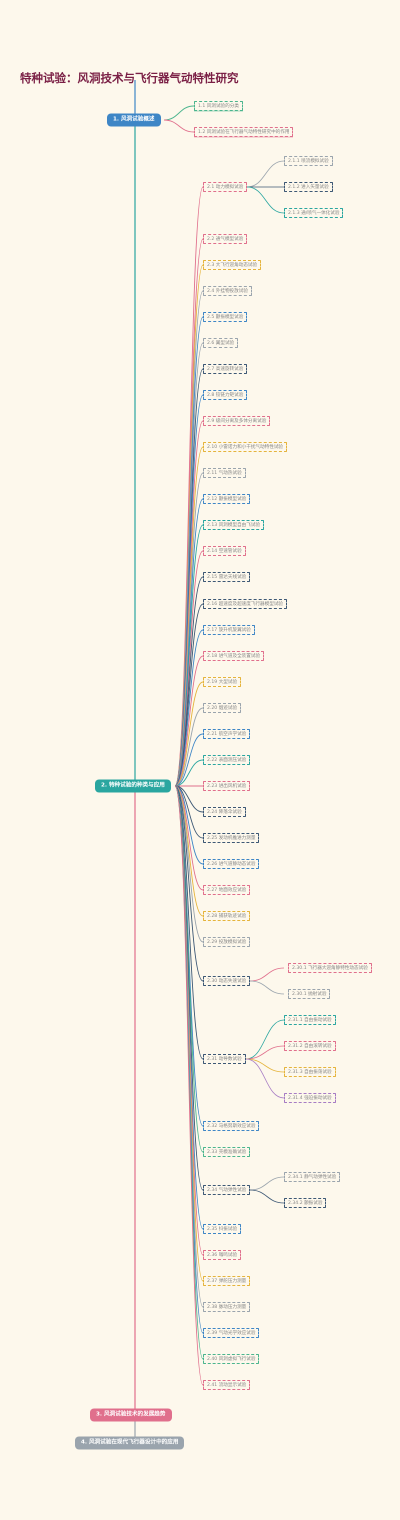  I want to click on topic-node: 2.34 气动弹性试验, so click(227, 1190).